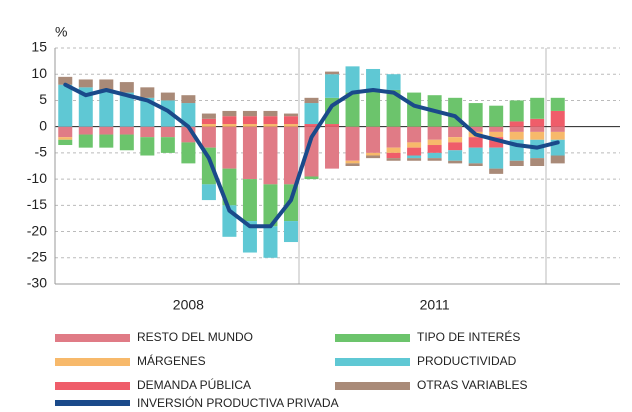  I want to click on y-tick-label: 10, so click(39, 73).